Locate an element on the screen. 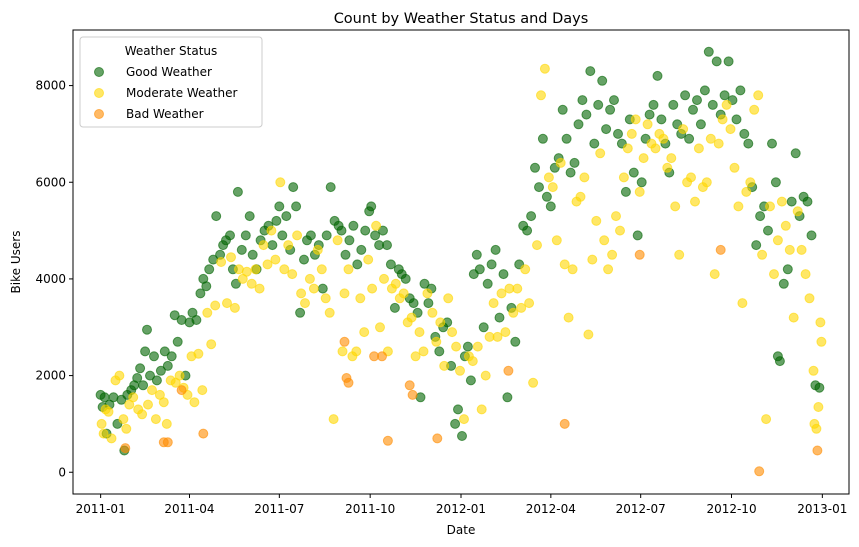  legend-box is located at coordinates (171, 82).